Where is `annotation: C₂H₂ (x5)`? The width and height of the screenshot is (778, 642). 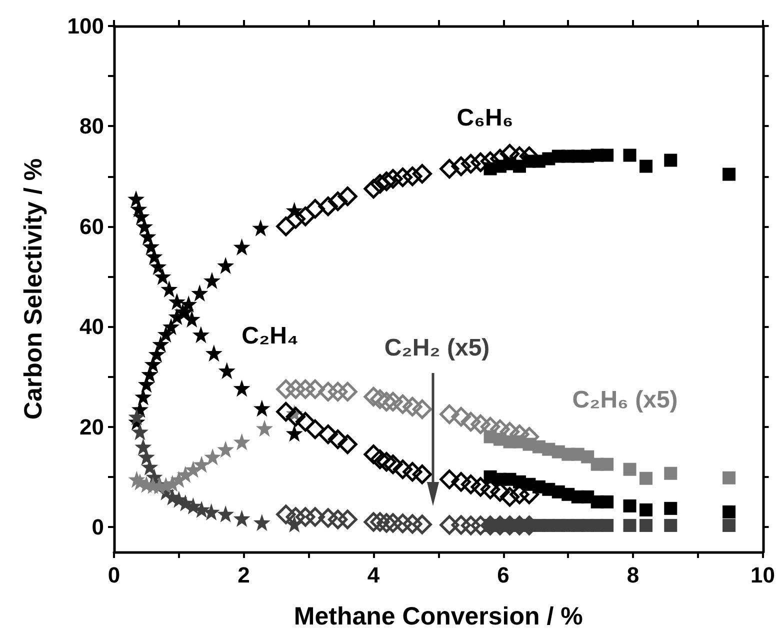
annotation: C₂H₂ (x5) is located at coordinates (437, 348).